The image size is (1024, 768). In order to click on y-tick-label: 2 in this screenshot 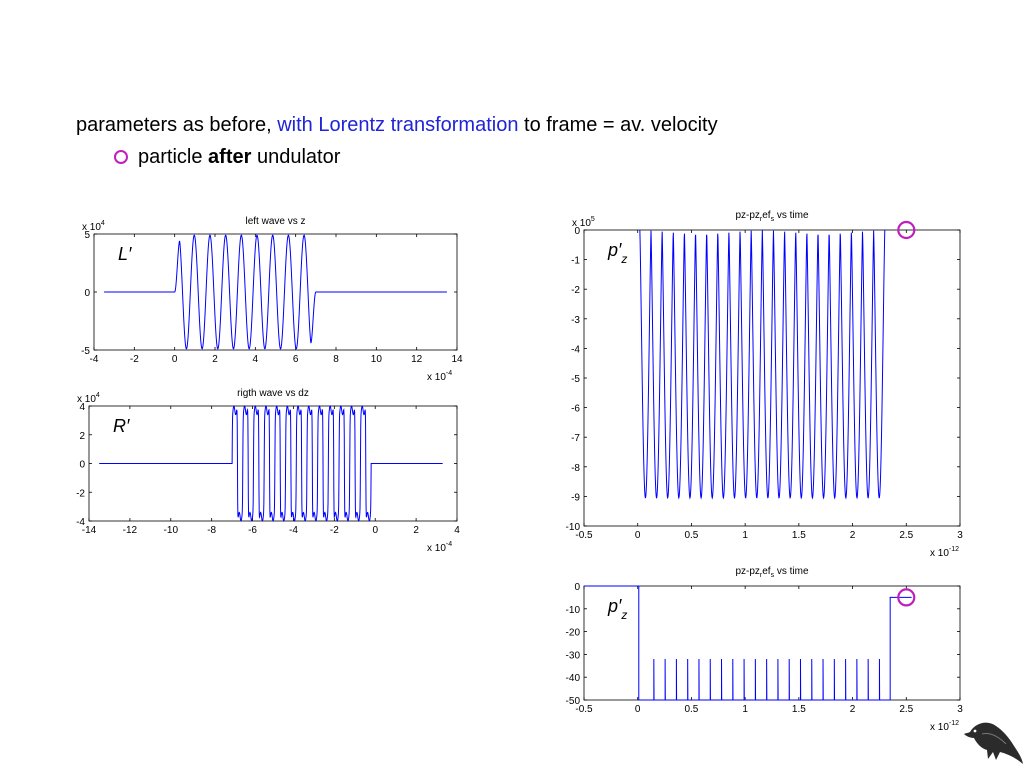, I will do `click(82, 436)`.